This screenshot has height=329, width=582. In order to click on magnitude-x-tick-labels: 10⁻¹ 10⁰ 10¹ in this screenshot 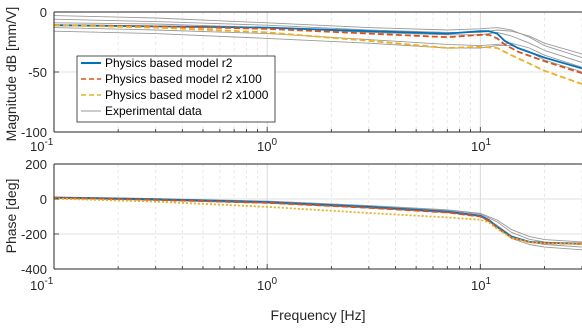, I will do `click(260, 145)`.